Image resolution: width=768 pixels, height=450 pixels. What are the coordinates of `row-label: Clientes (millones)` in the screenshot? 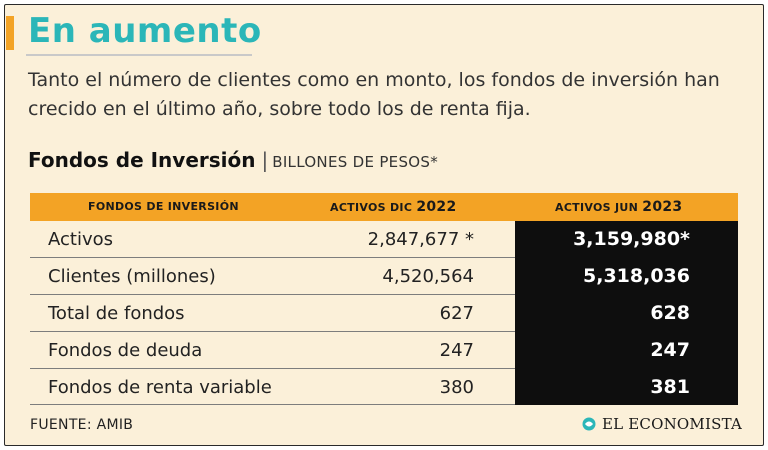 It's located at (132, 276).